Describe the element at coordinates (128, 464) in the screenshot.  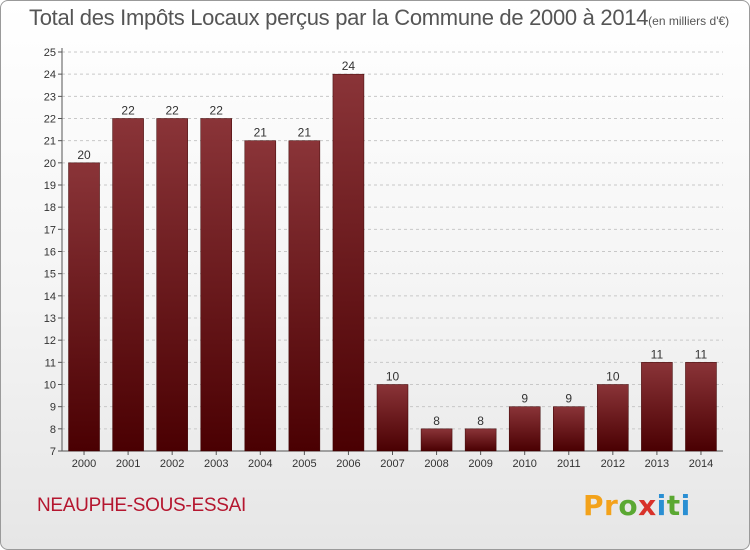
I see `x-tick-label: 2001` at that location.